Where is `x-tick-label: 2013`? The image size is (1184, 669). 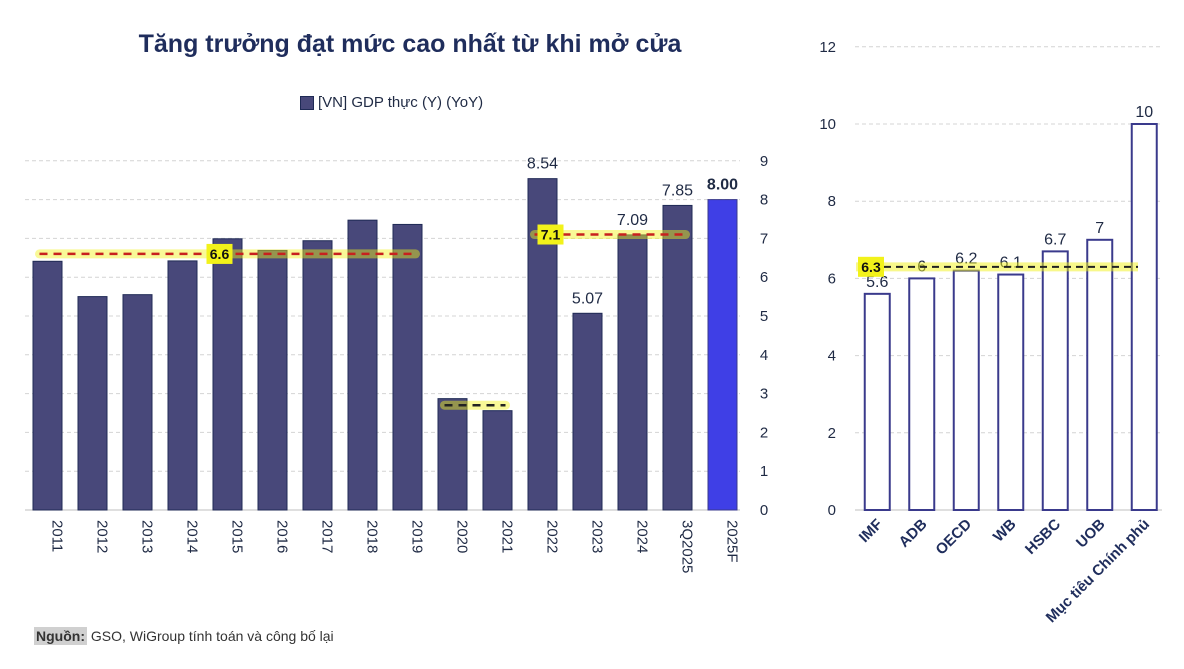
x-tick-label: 2013 is located at coordinates (147, 536).